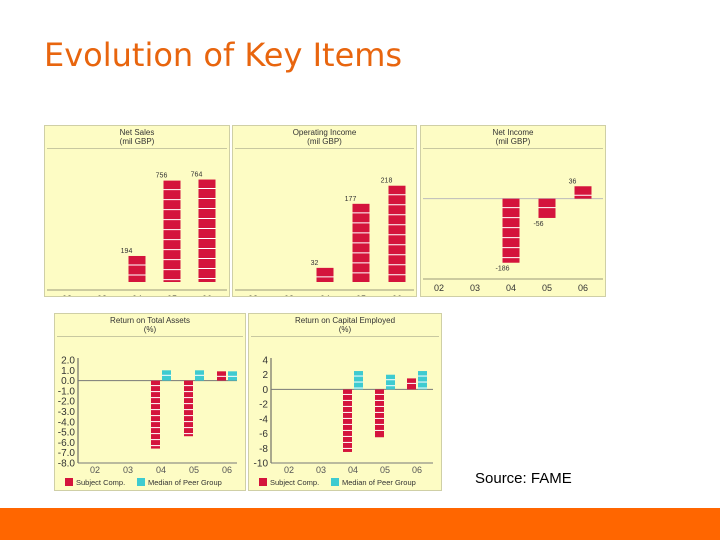  Describe the element at coordinates (67, 402) in the screenshot. I see `y-tick-label: -2.0` at that location.